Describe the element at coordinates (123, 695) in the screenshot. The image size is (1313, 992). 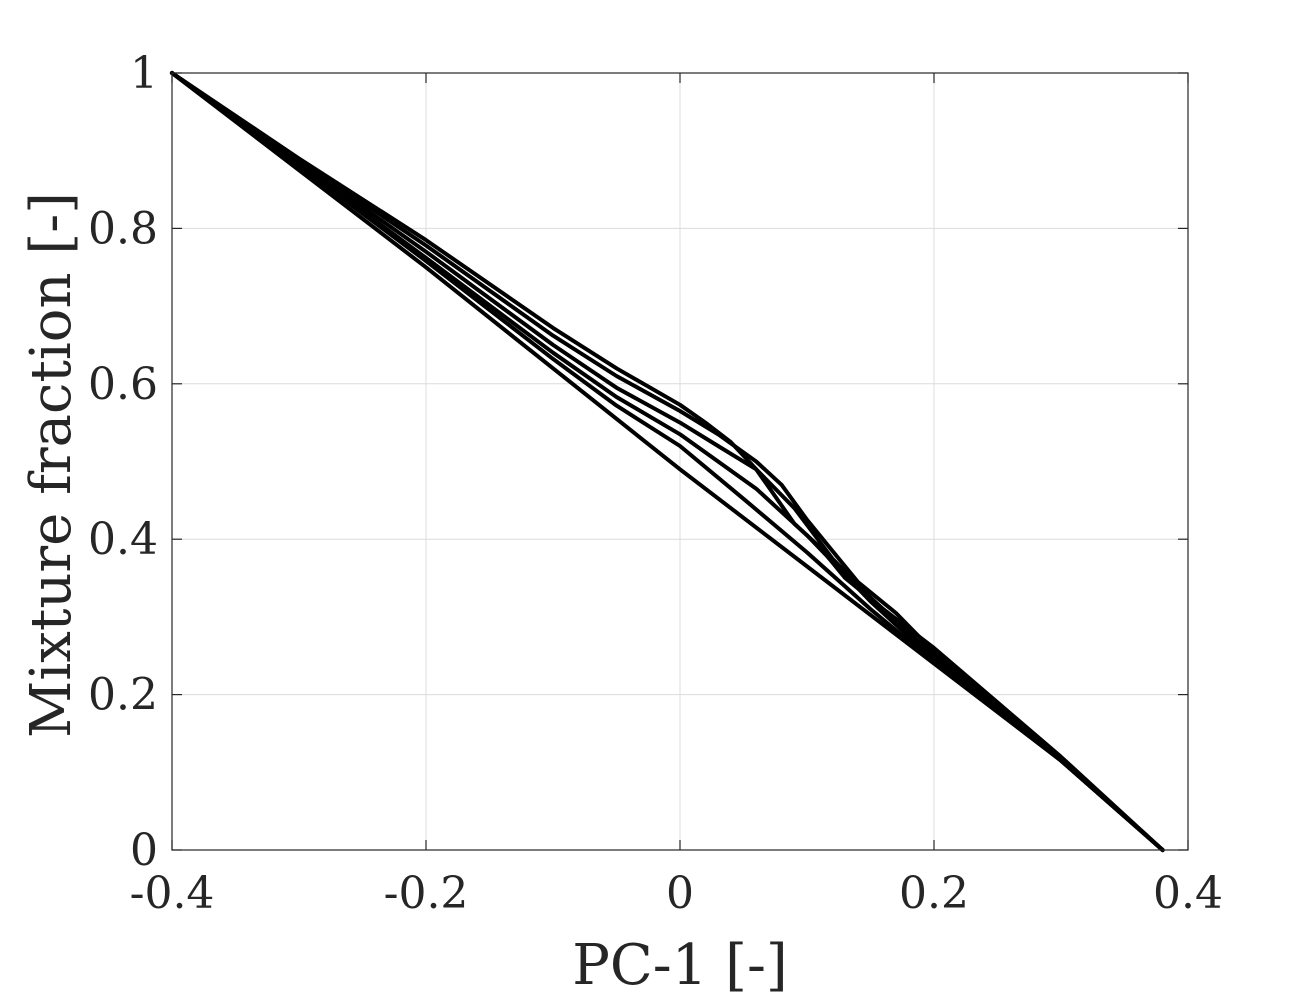
I see `y-tick-label: 0.2` at that location.